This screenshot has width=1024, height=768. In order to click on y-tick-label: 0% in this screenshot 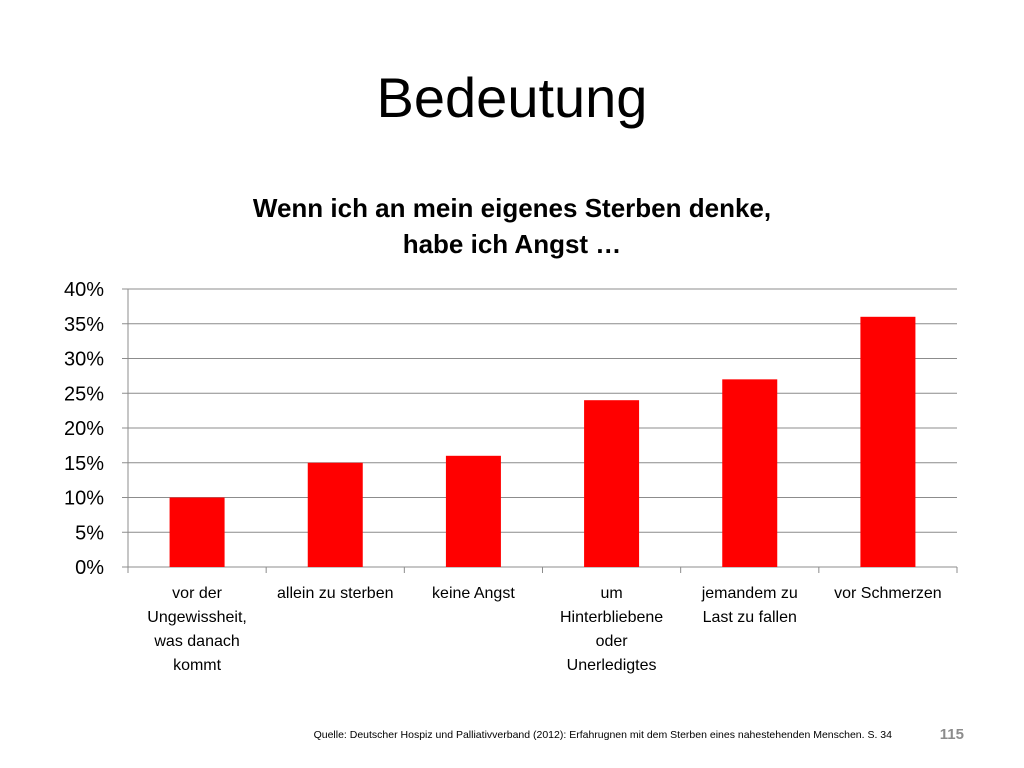, I will do `click(89, 568)`.